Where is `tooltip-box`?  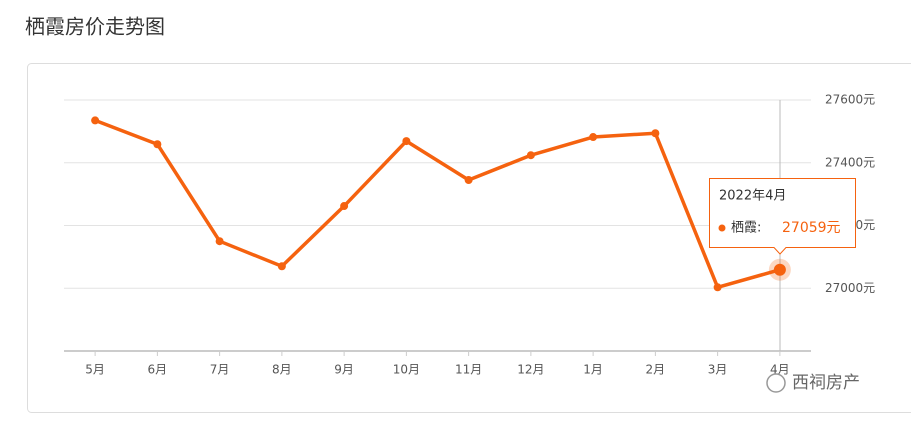 tooltip-box is located at coordinates (782, 216).